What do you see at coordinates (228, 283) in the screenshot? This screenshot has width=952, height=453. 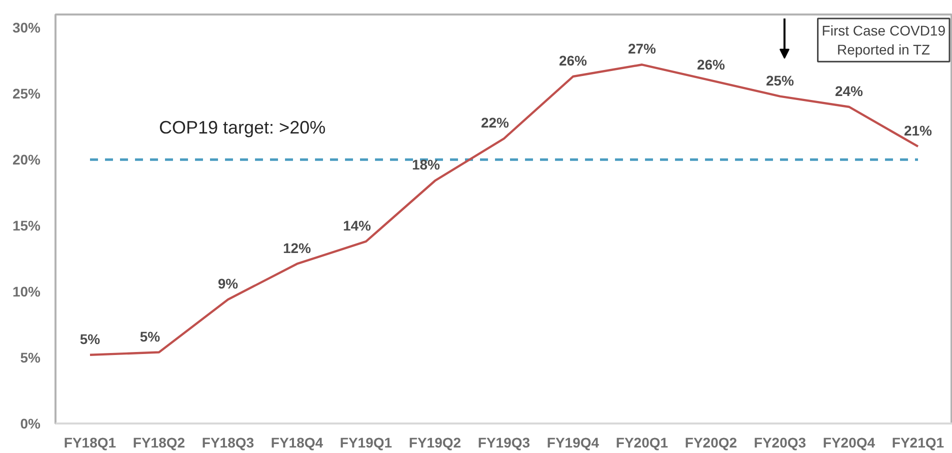 I see `data-label: 9%` at bounding box center [228, 283].